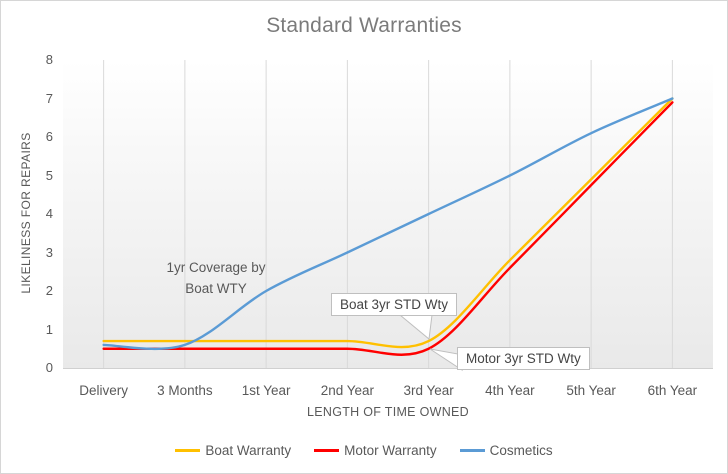  What do you see at coordinates (394, 304) in the screenshot?
I see `boat-warranty-callout: Boat 3yr STD Wty` at bounding box center [394, 304].